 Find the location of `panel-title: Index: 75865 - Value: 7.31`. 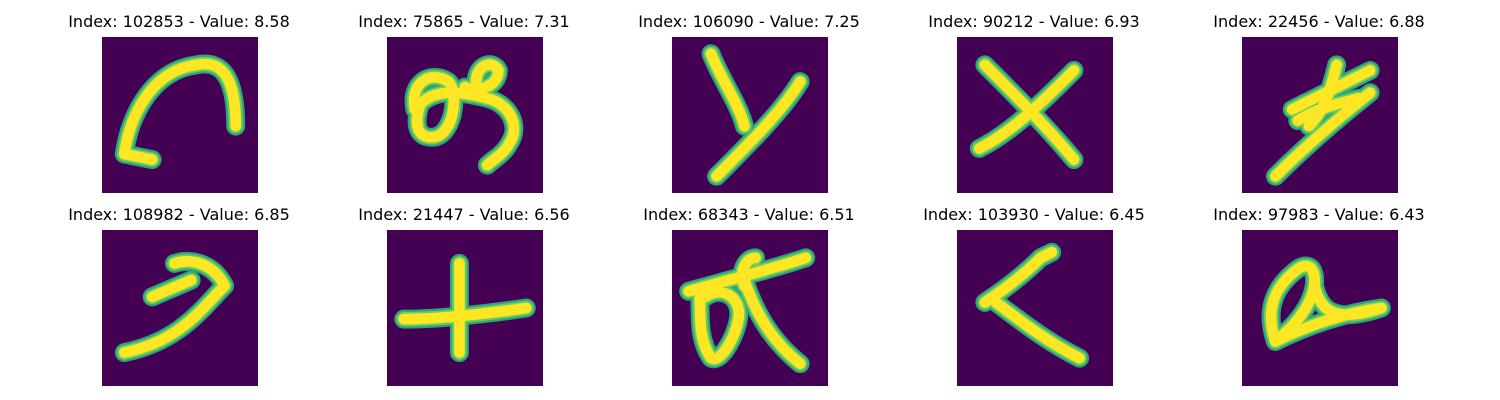

panel-title: Index: 75865 - Value: 7.31 is located at coordinates (464, 21).